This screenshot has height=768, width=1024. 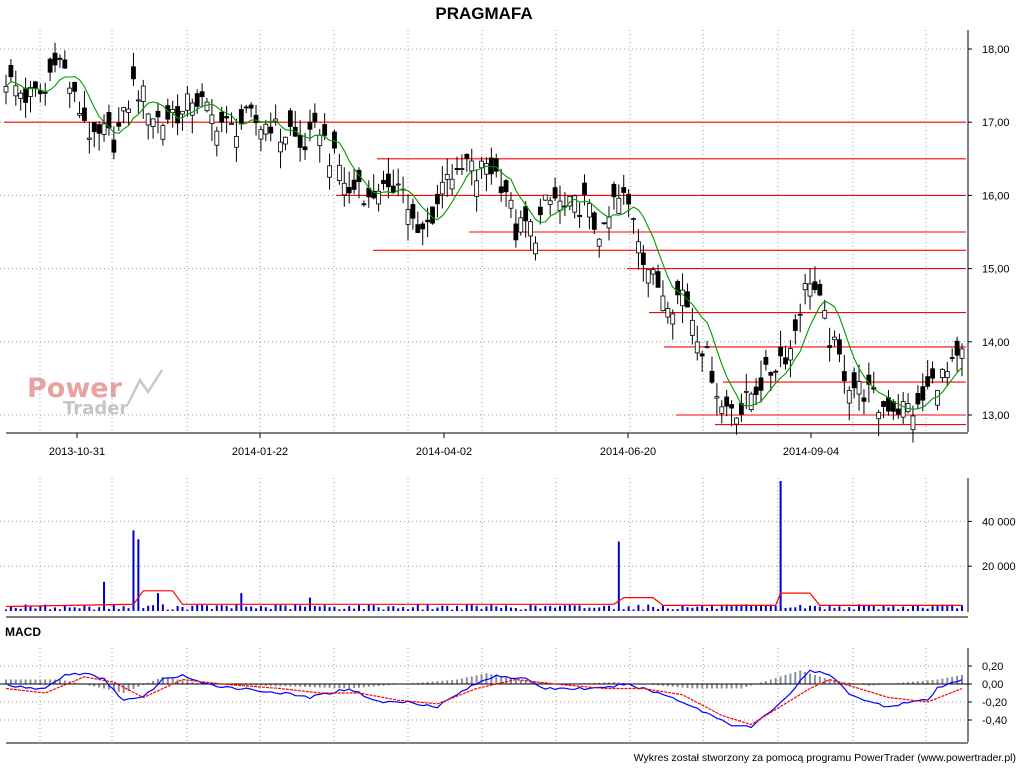 I want to click on signal-line, so click(x=484, y=701).